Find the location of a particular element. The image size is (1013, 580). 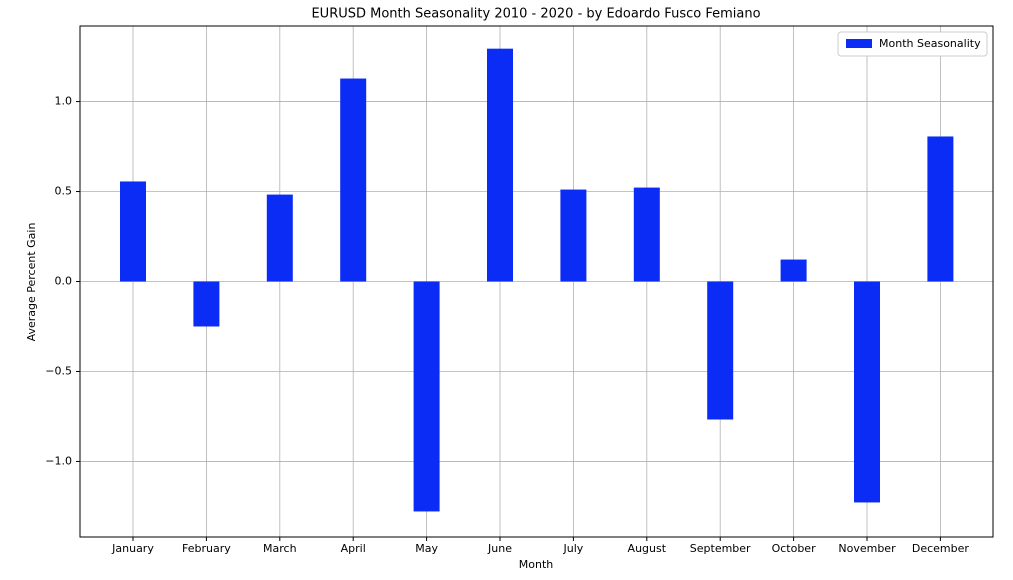

x-tick-label: June is located at coordinates (499, 548).